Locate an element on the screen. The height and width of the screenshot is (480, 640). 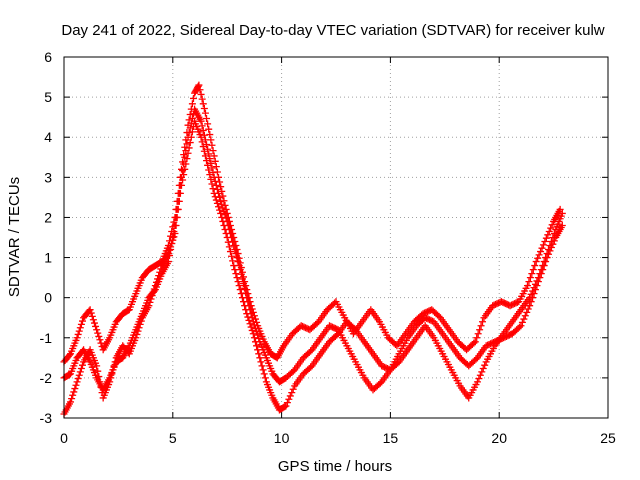
y-tick-label: 1 is located at coordinates (48, 258).